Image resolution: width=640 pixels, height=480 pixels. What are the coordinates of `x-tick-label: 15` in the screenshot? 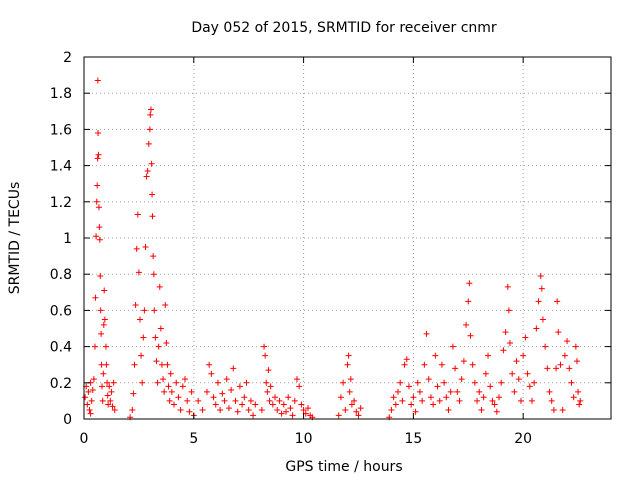 It's located at (413, 439).